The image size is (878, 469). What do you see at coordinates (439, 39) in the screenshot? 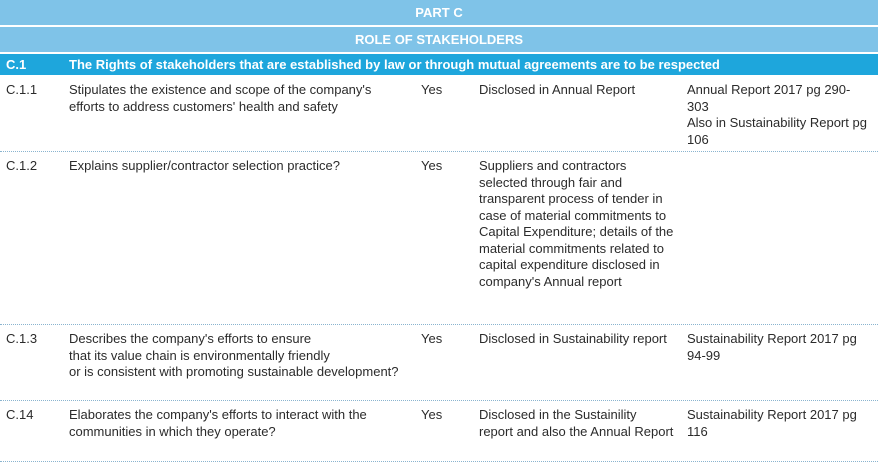
I see `section-heading: ROLE OF STAKEHOLDERS` at bounding box center [439, 39].